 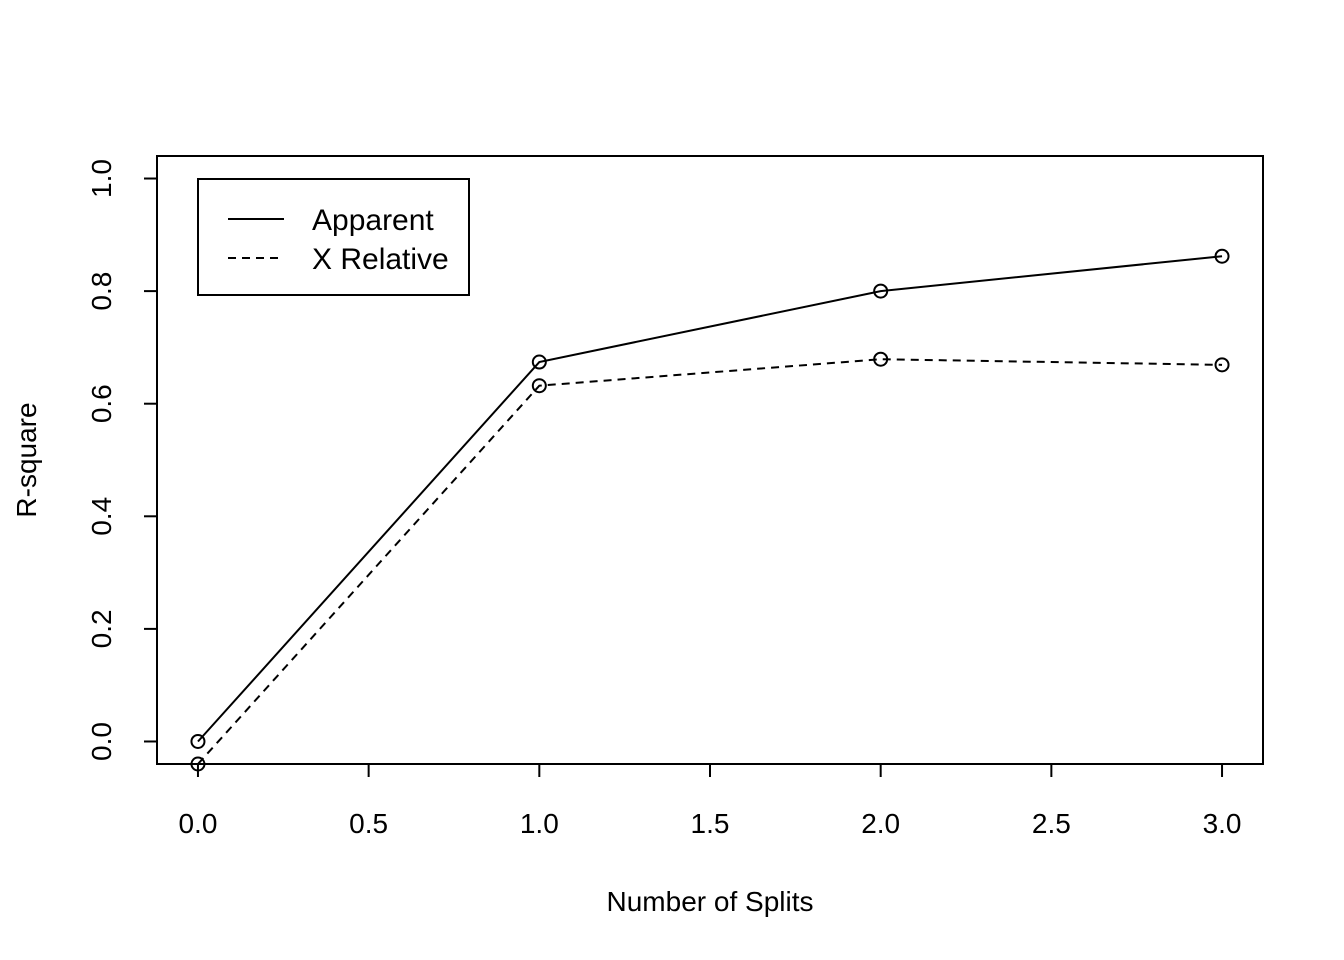 I want to click on y-tick-label: 0.0, so click(x=101, y=741).